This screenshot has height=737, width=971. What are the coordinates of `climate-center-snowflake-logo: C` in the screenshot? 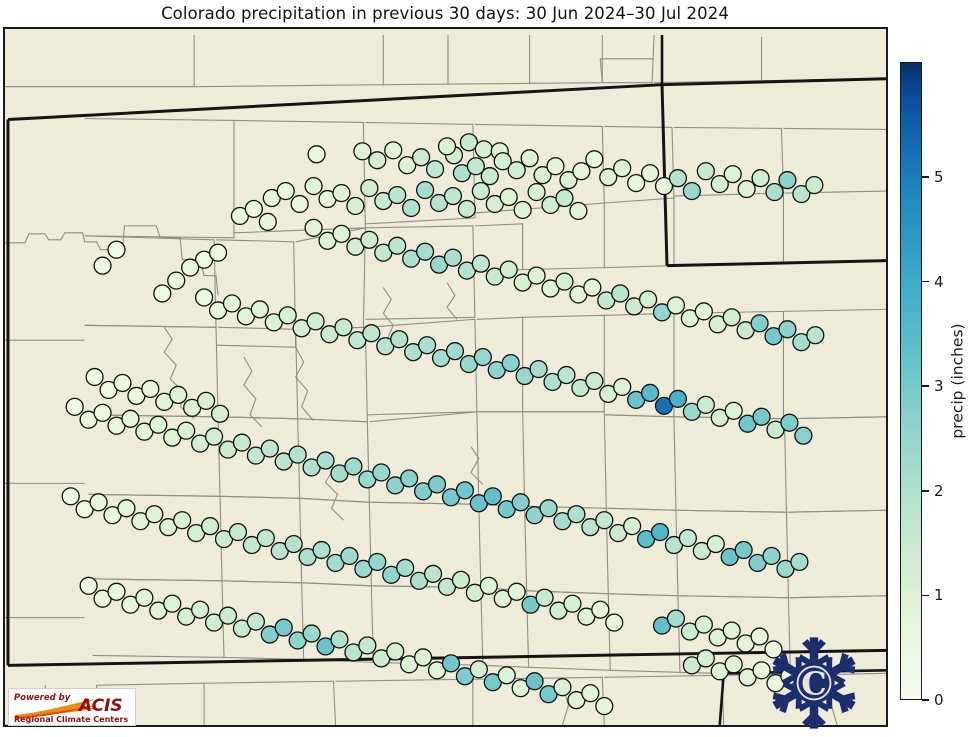 It's located at (814, 683).